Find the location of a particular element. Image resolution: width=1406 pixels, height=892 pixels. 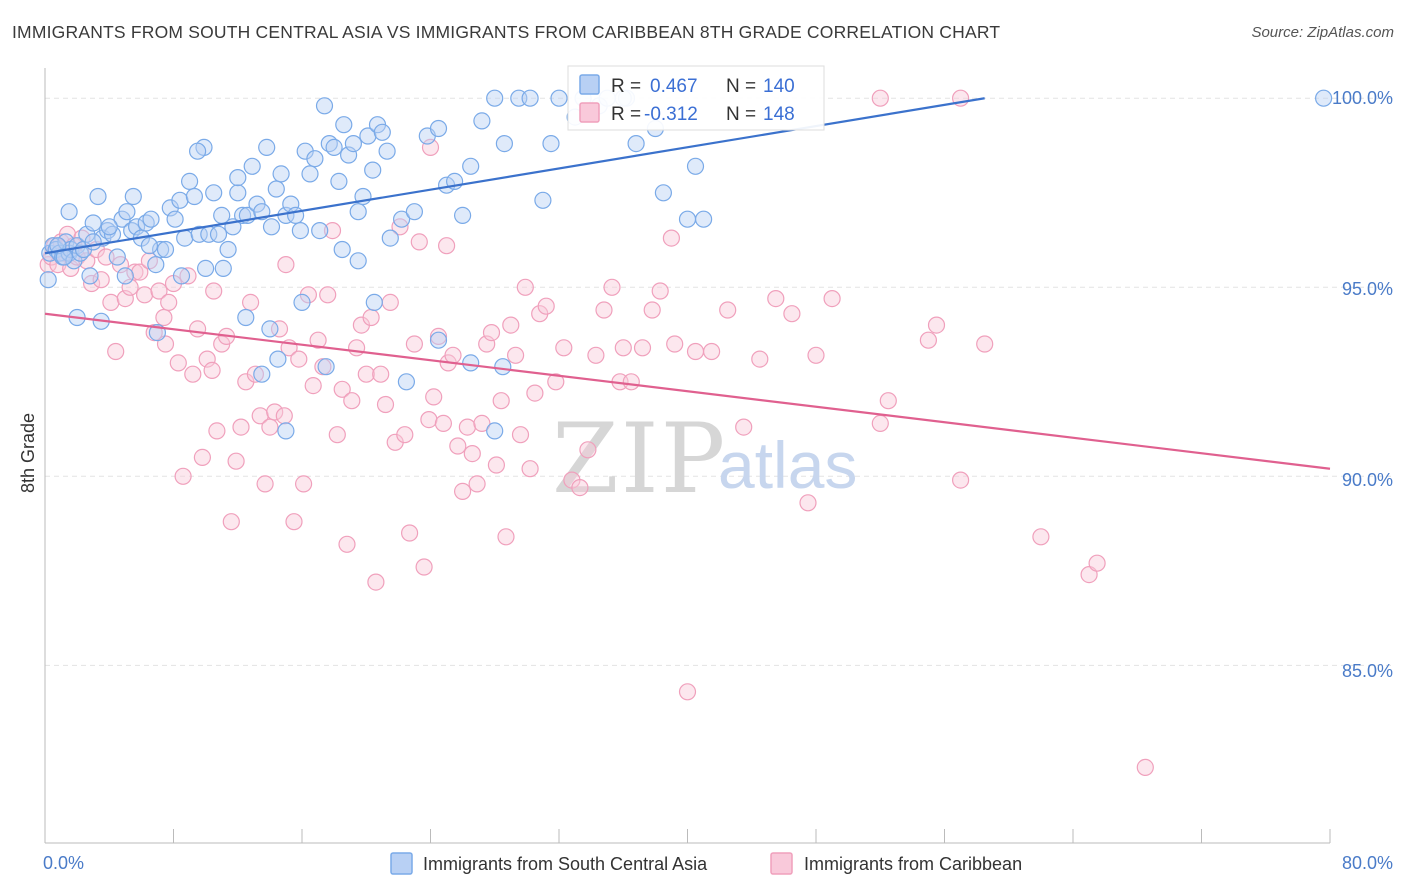

series-legend-label-pink: Immigrants from Caribbean is located at coordinates (913, 864).